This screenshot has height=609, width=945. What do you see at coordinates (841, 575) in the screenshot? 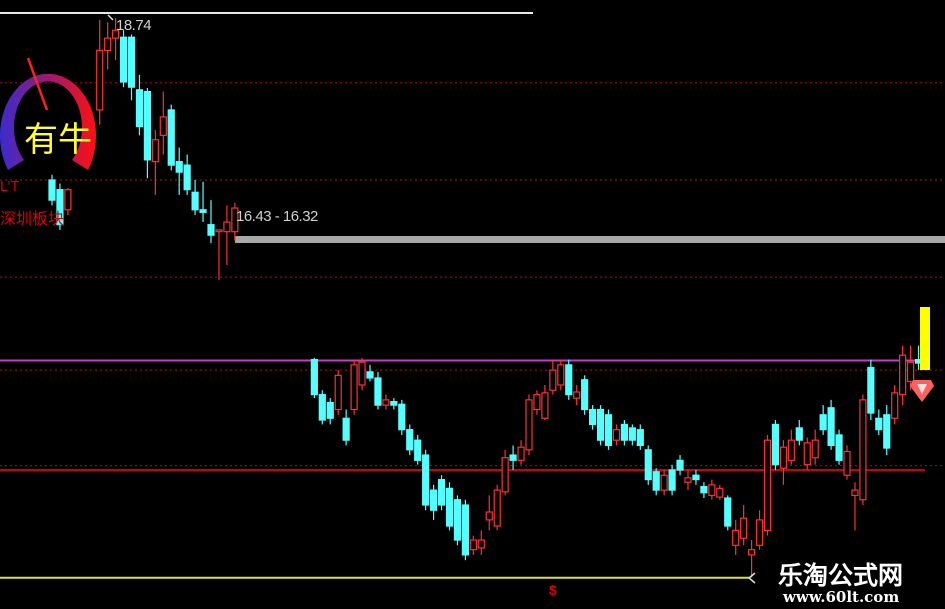
I see `watermark-name: 乐淘公式网` at bounding box center [841, 575].